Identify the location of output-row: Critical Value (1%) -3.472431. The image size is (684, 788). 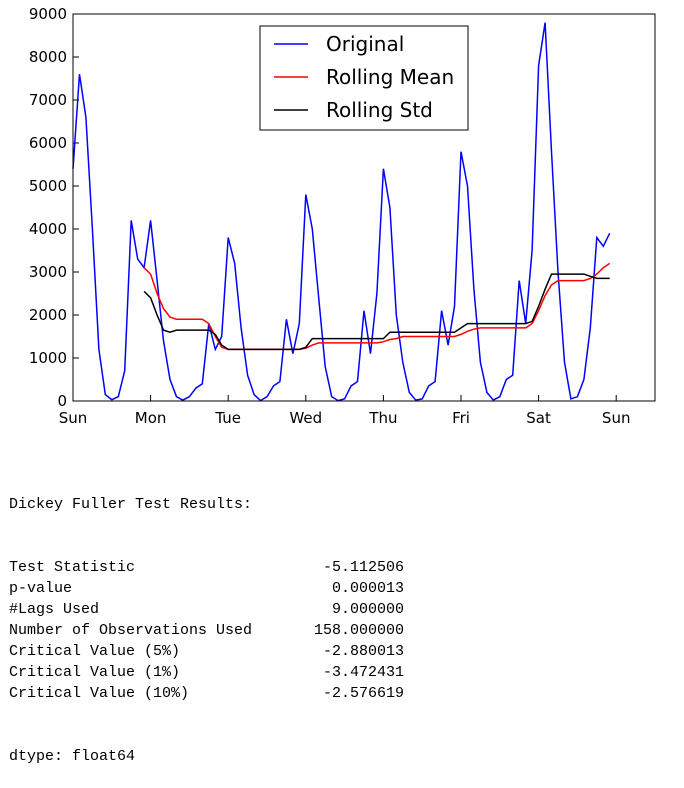
(206, 672).